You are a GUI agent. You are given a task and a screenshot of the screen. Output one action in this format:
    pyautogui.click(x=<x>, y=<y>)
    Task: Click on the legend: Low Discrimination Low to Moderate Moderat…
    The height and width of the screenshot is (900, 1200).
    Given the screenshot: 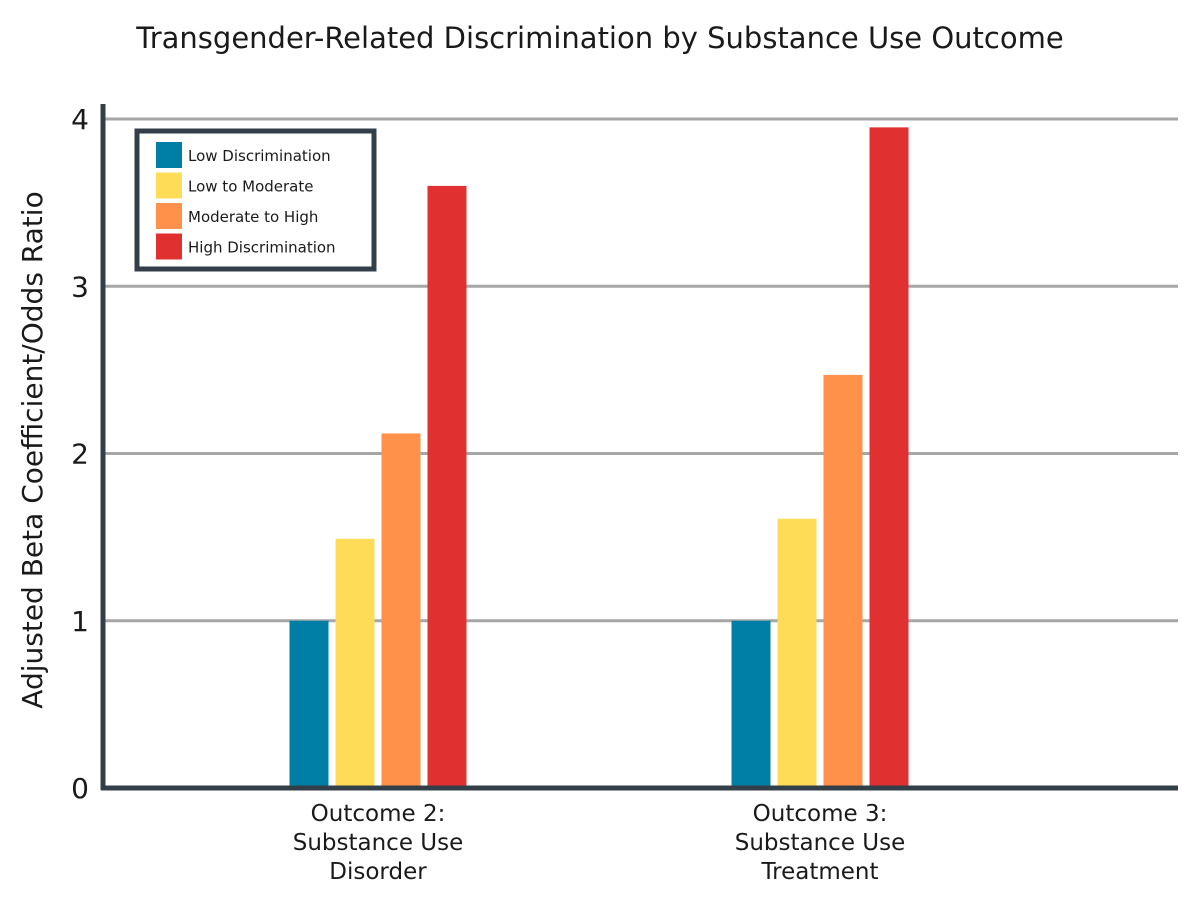 What is the action you would take?
    pyautogui.click(x=255, y=200)
    